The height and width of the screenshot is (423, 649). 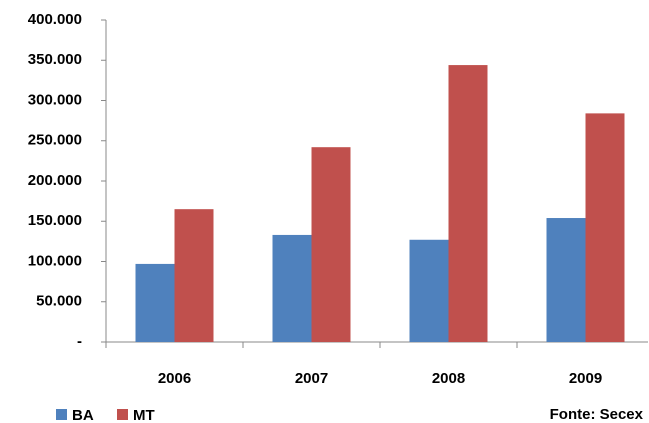 What do you see at coordinates (55, 19) in the screenshot?
I see `y-tick-label: 400.000` at bounding box center [55, 19].